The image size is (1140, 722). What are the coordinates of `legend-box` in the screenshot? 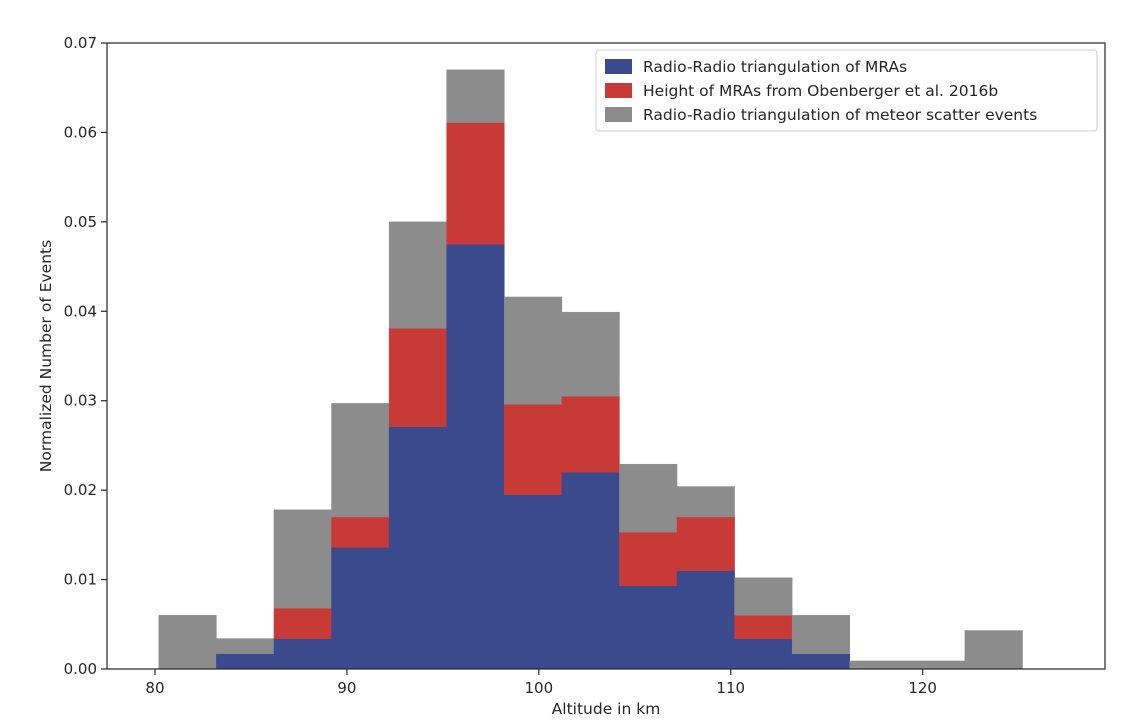 It's located at (846, 90).